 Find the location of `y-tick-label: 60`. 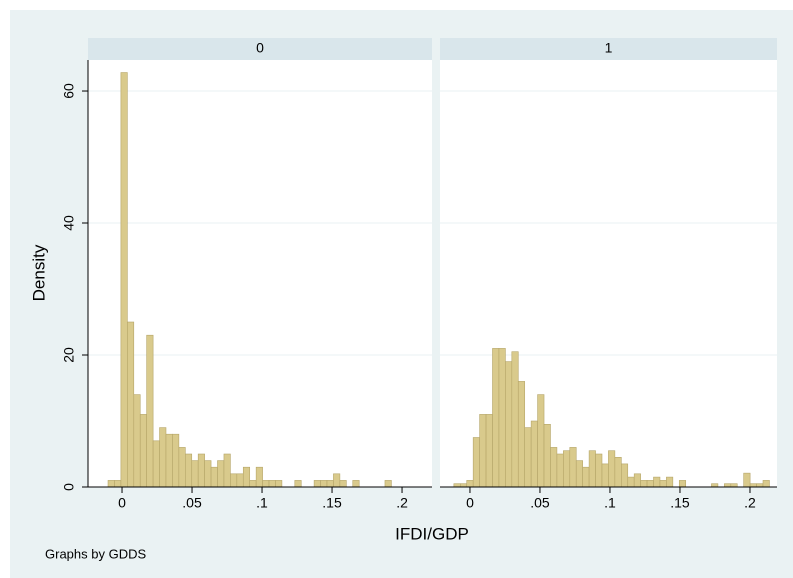

y-tick-label: 60 is located at coordinates (69, 91).